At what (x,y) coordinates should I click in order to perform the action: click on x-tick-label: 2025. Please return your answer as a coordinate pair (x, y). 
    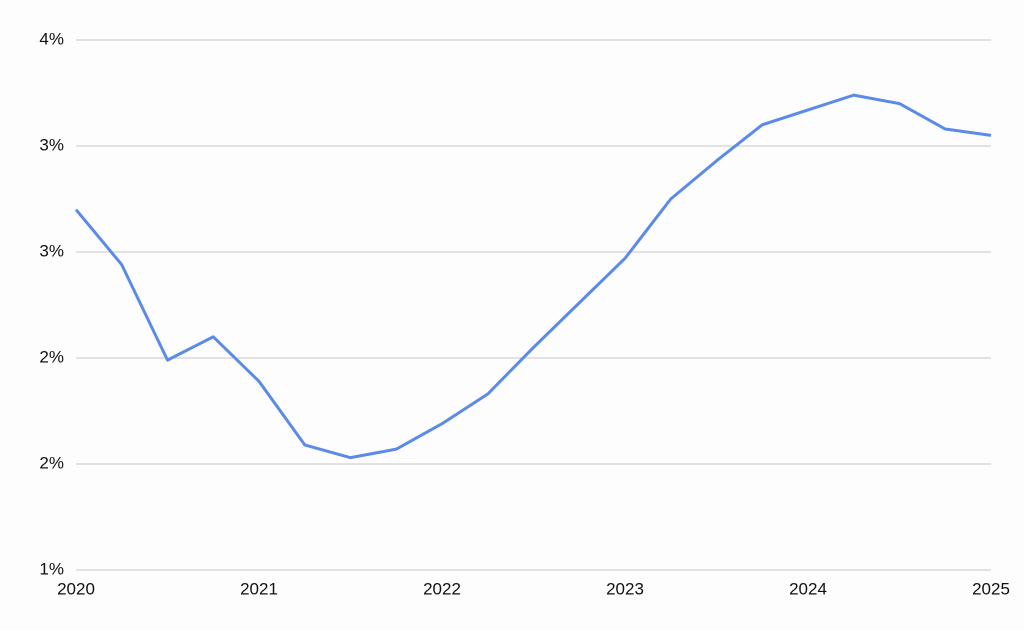
    Looking at the image, I should click on (991, 588).